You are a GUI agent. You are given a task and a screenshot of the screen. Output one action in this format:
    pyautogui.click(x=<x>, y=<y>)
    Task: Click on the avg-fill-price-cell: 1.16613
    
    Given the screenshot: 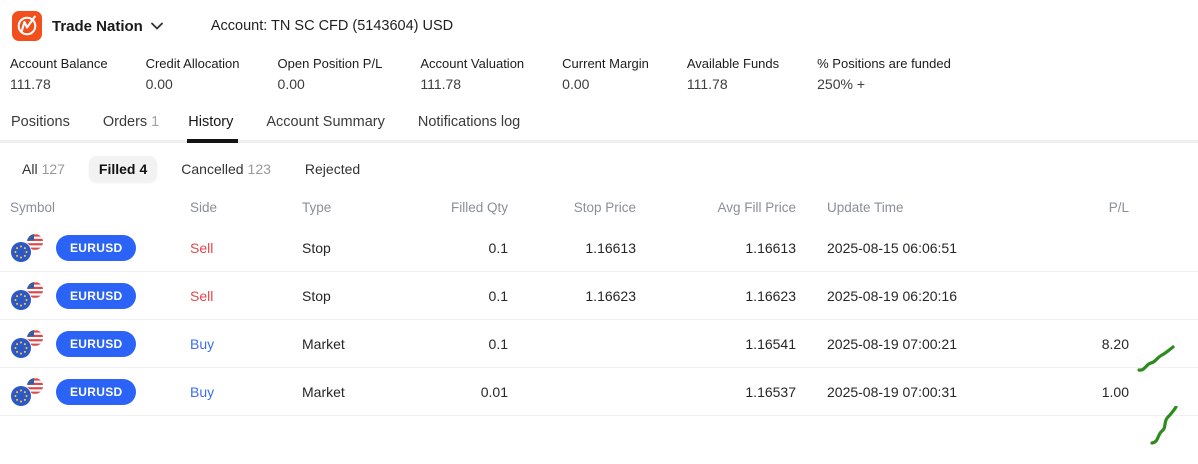 What is the action you would take?
    pyautogui.click(x=770, y=247)
    